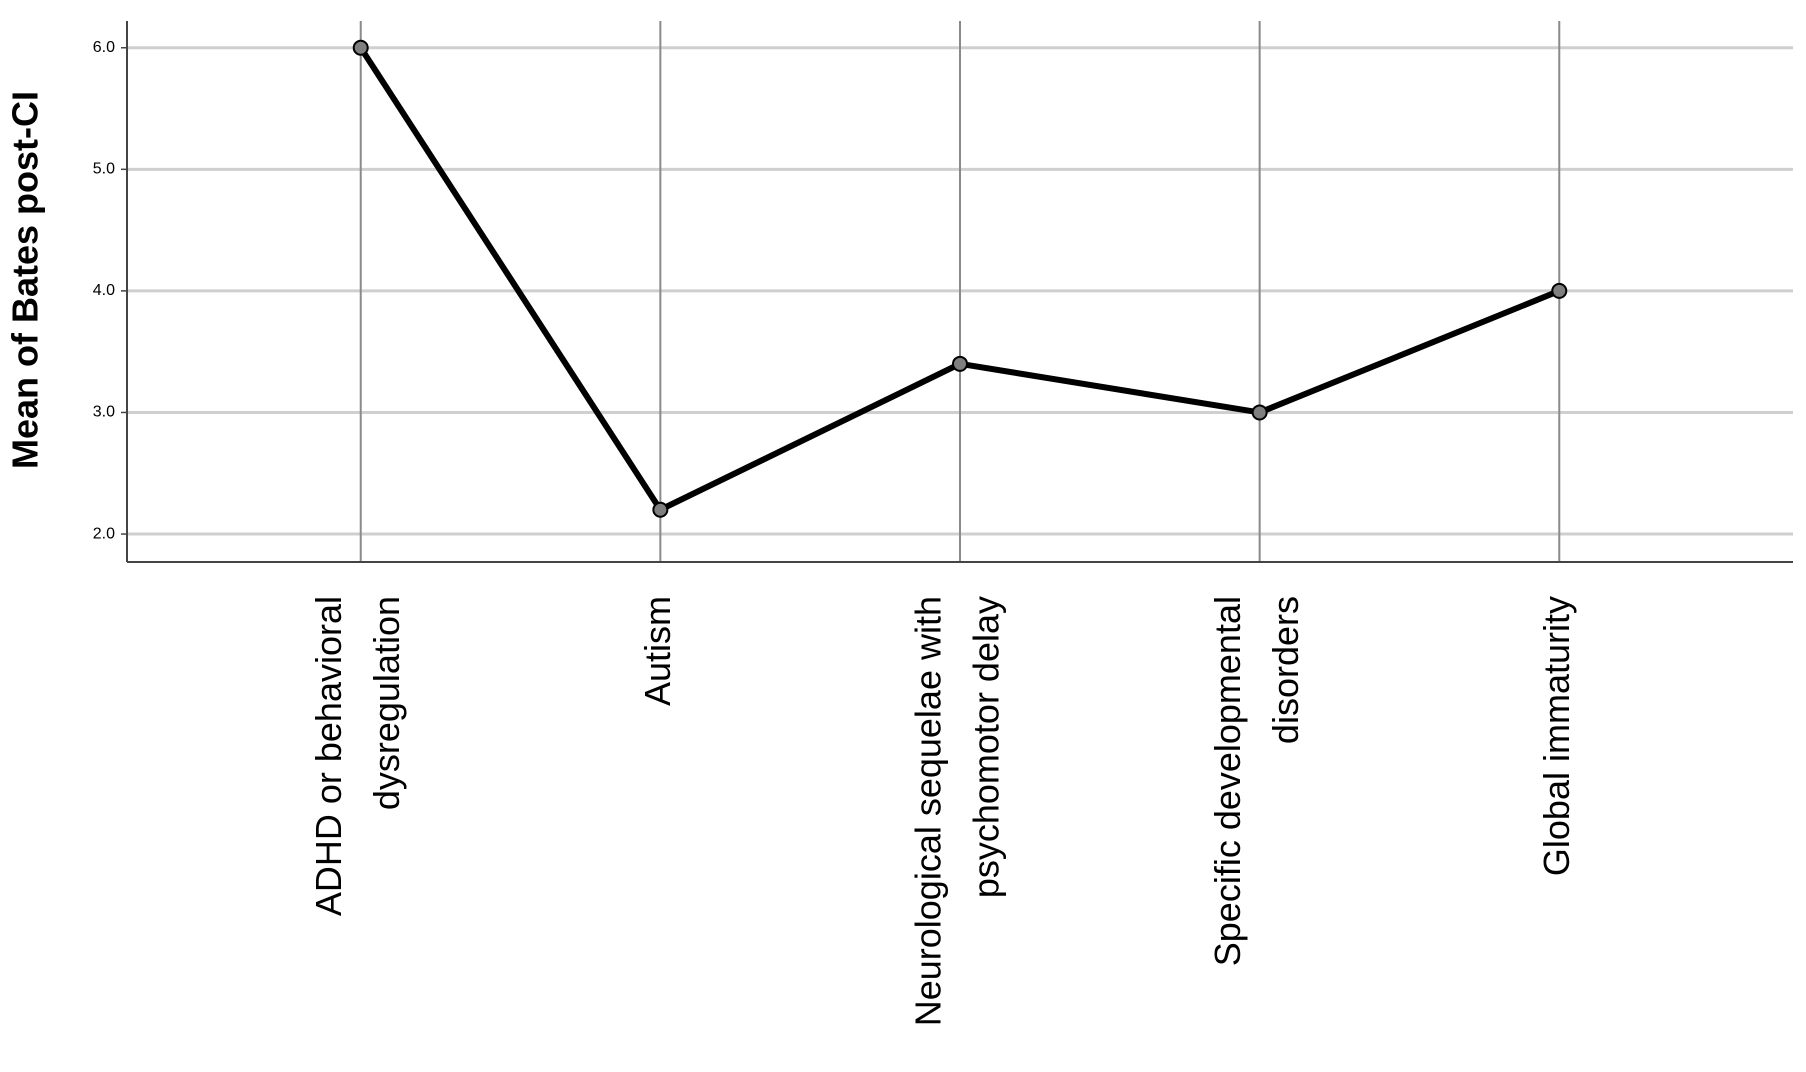 Image resolution: width=1806 pixels, height=1072 pixels. What do you see at coordinates (357, 756) in the screenshot?
I see `x-tick-label: ADHD or behavioral dysregulation` at bounding box center [357, 756].